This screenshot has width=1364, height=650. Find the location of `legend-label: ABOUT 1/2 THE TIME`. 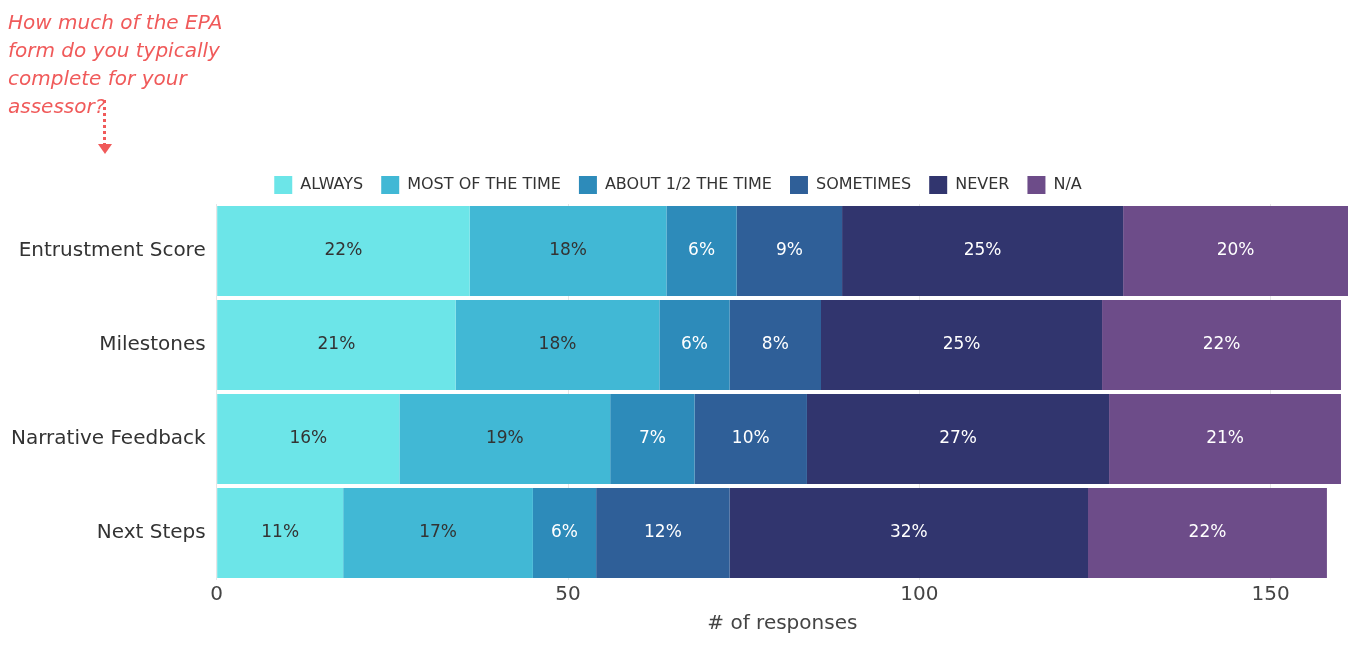

legend-label: ABOUT 1/2 THE TIME is located at coordinates (688, 184).